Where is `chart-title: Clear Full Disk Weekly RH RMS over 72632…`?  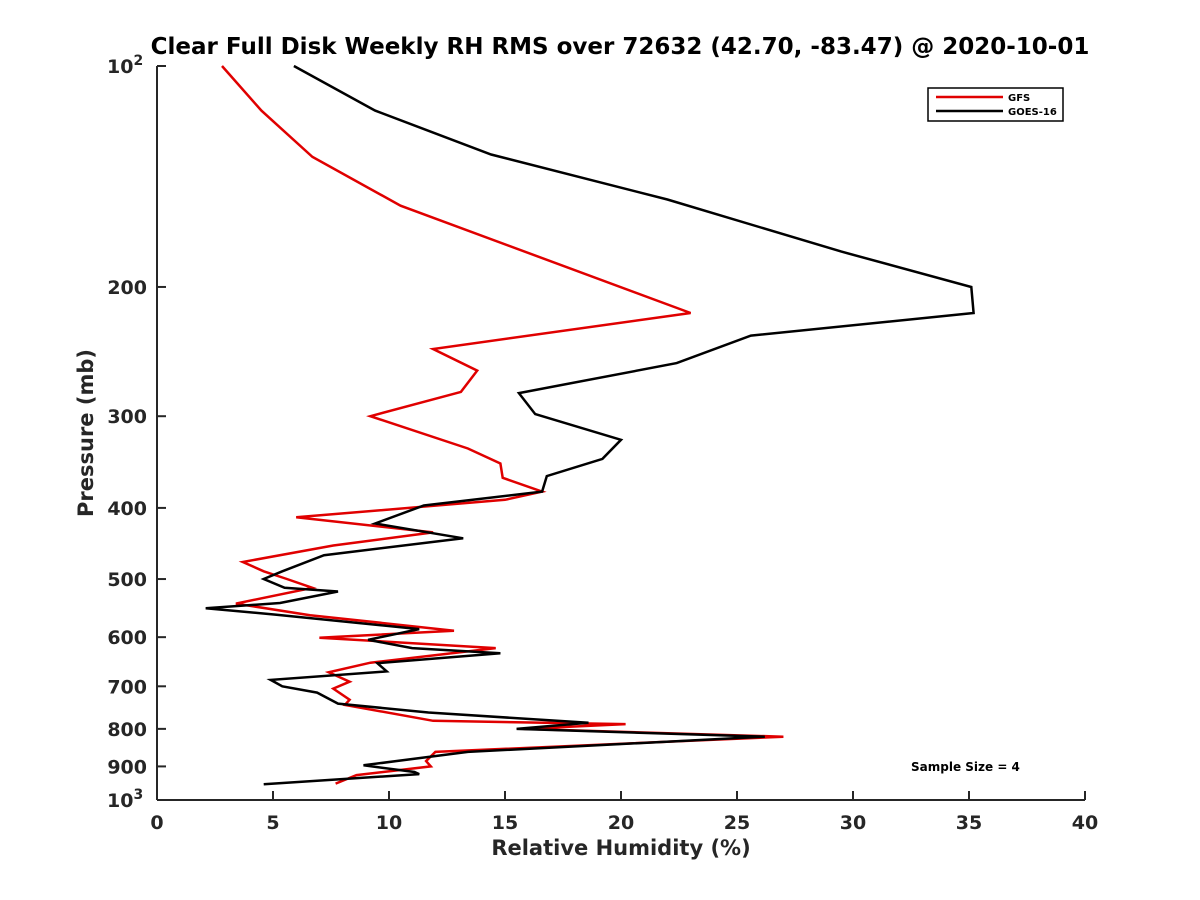
chart-title: Clear Full Disk Weekly RH RMS over 72632… is located at coordinates (620, 47).